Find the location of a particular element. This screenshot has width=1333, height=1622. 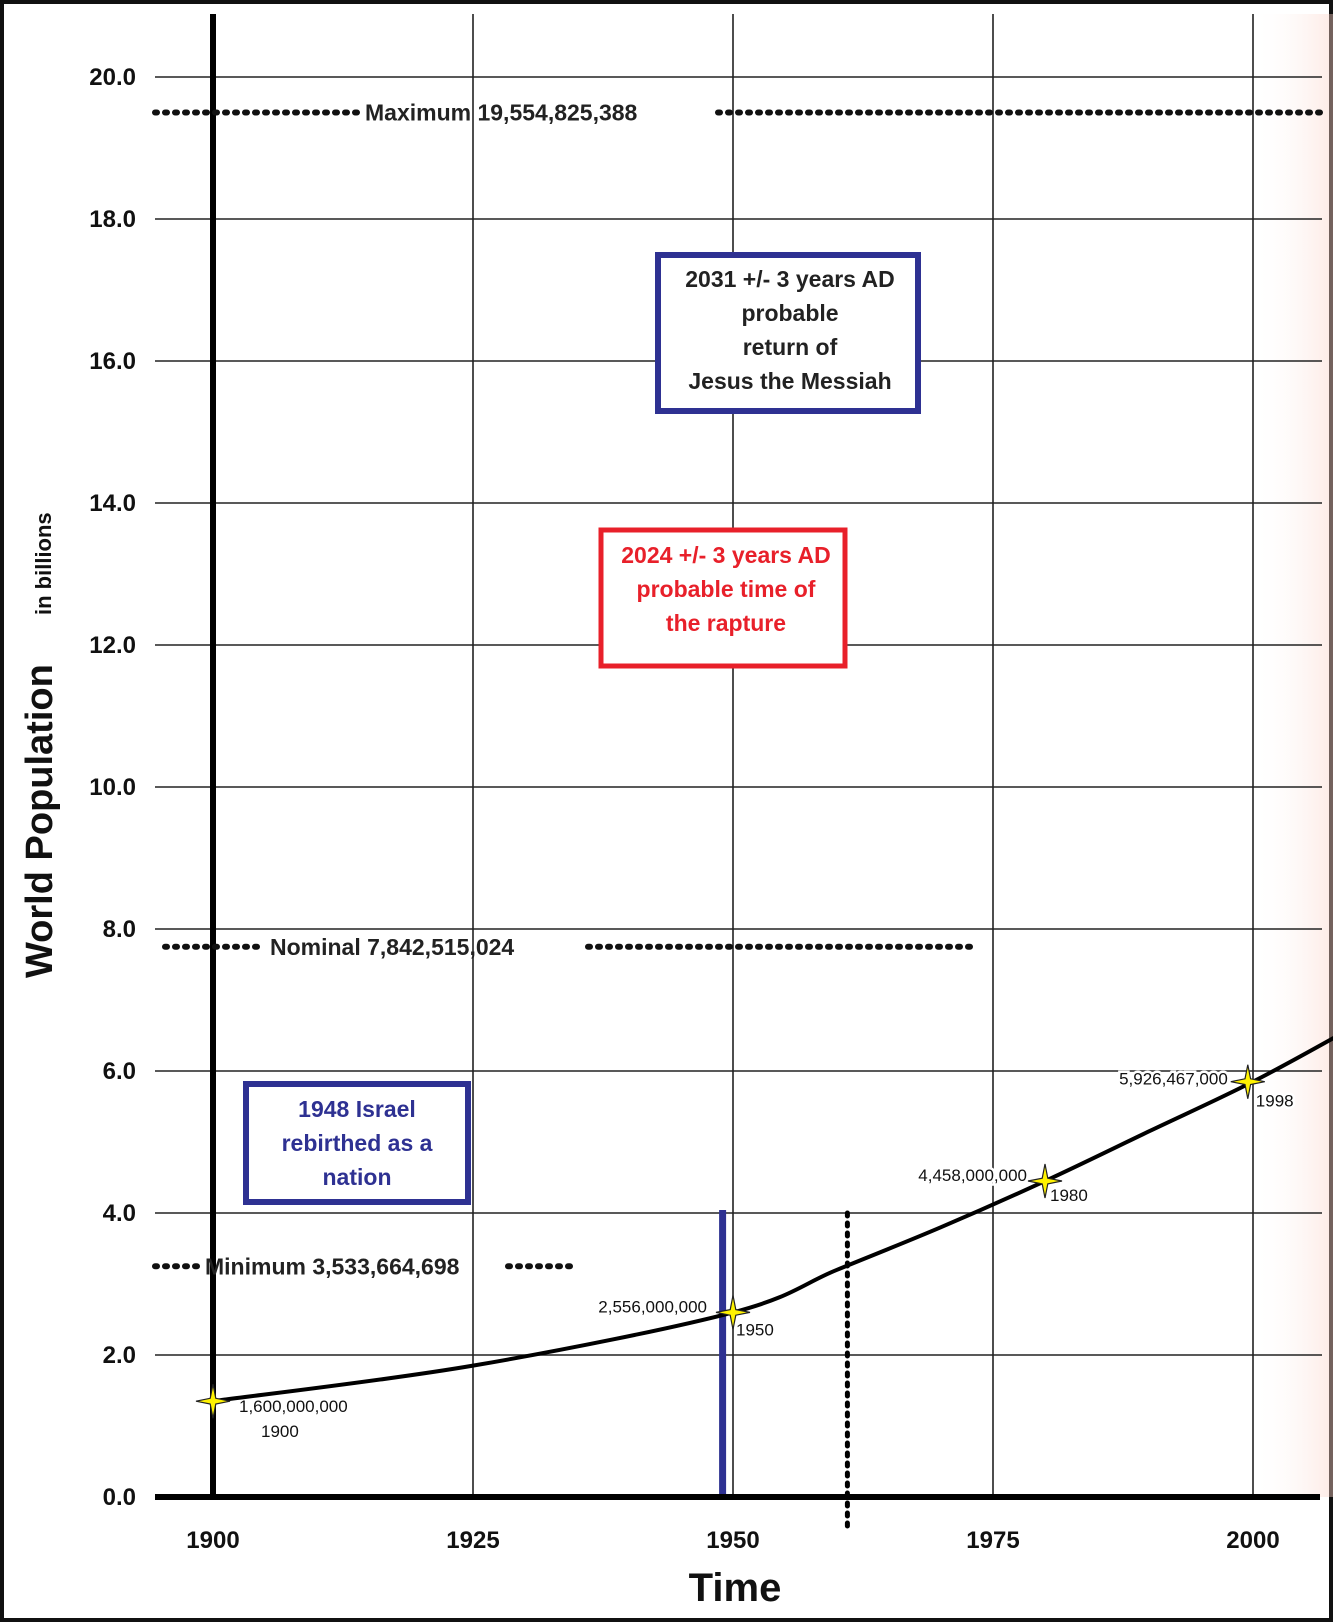

annotation-rapture-box is located at coordinates (723, 598).